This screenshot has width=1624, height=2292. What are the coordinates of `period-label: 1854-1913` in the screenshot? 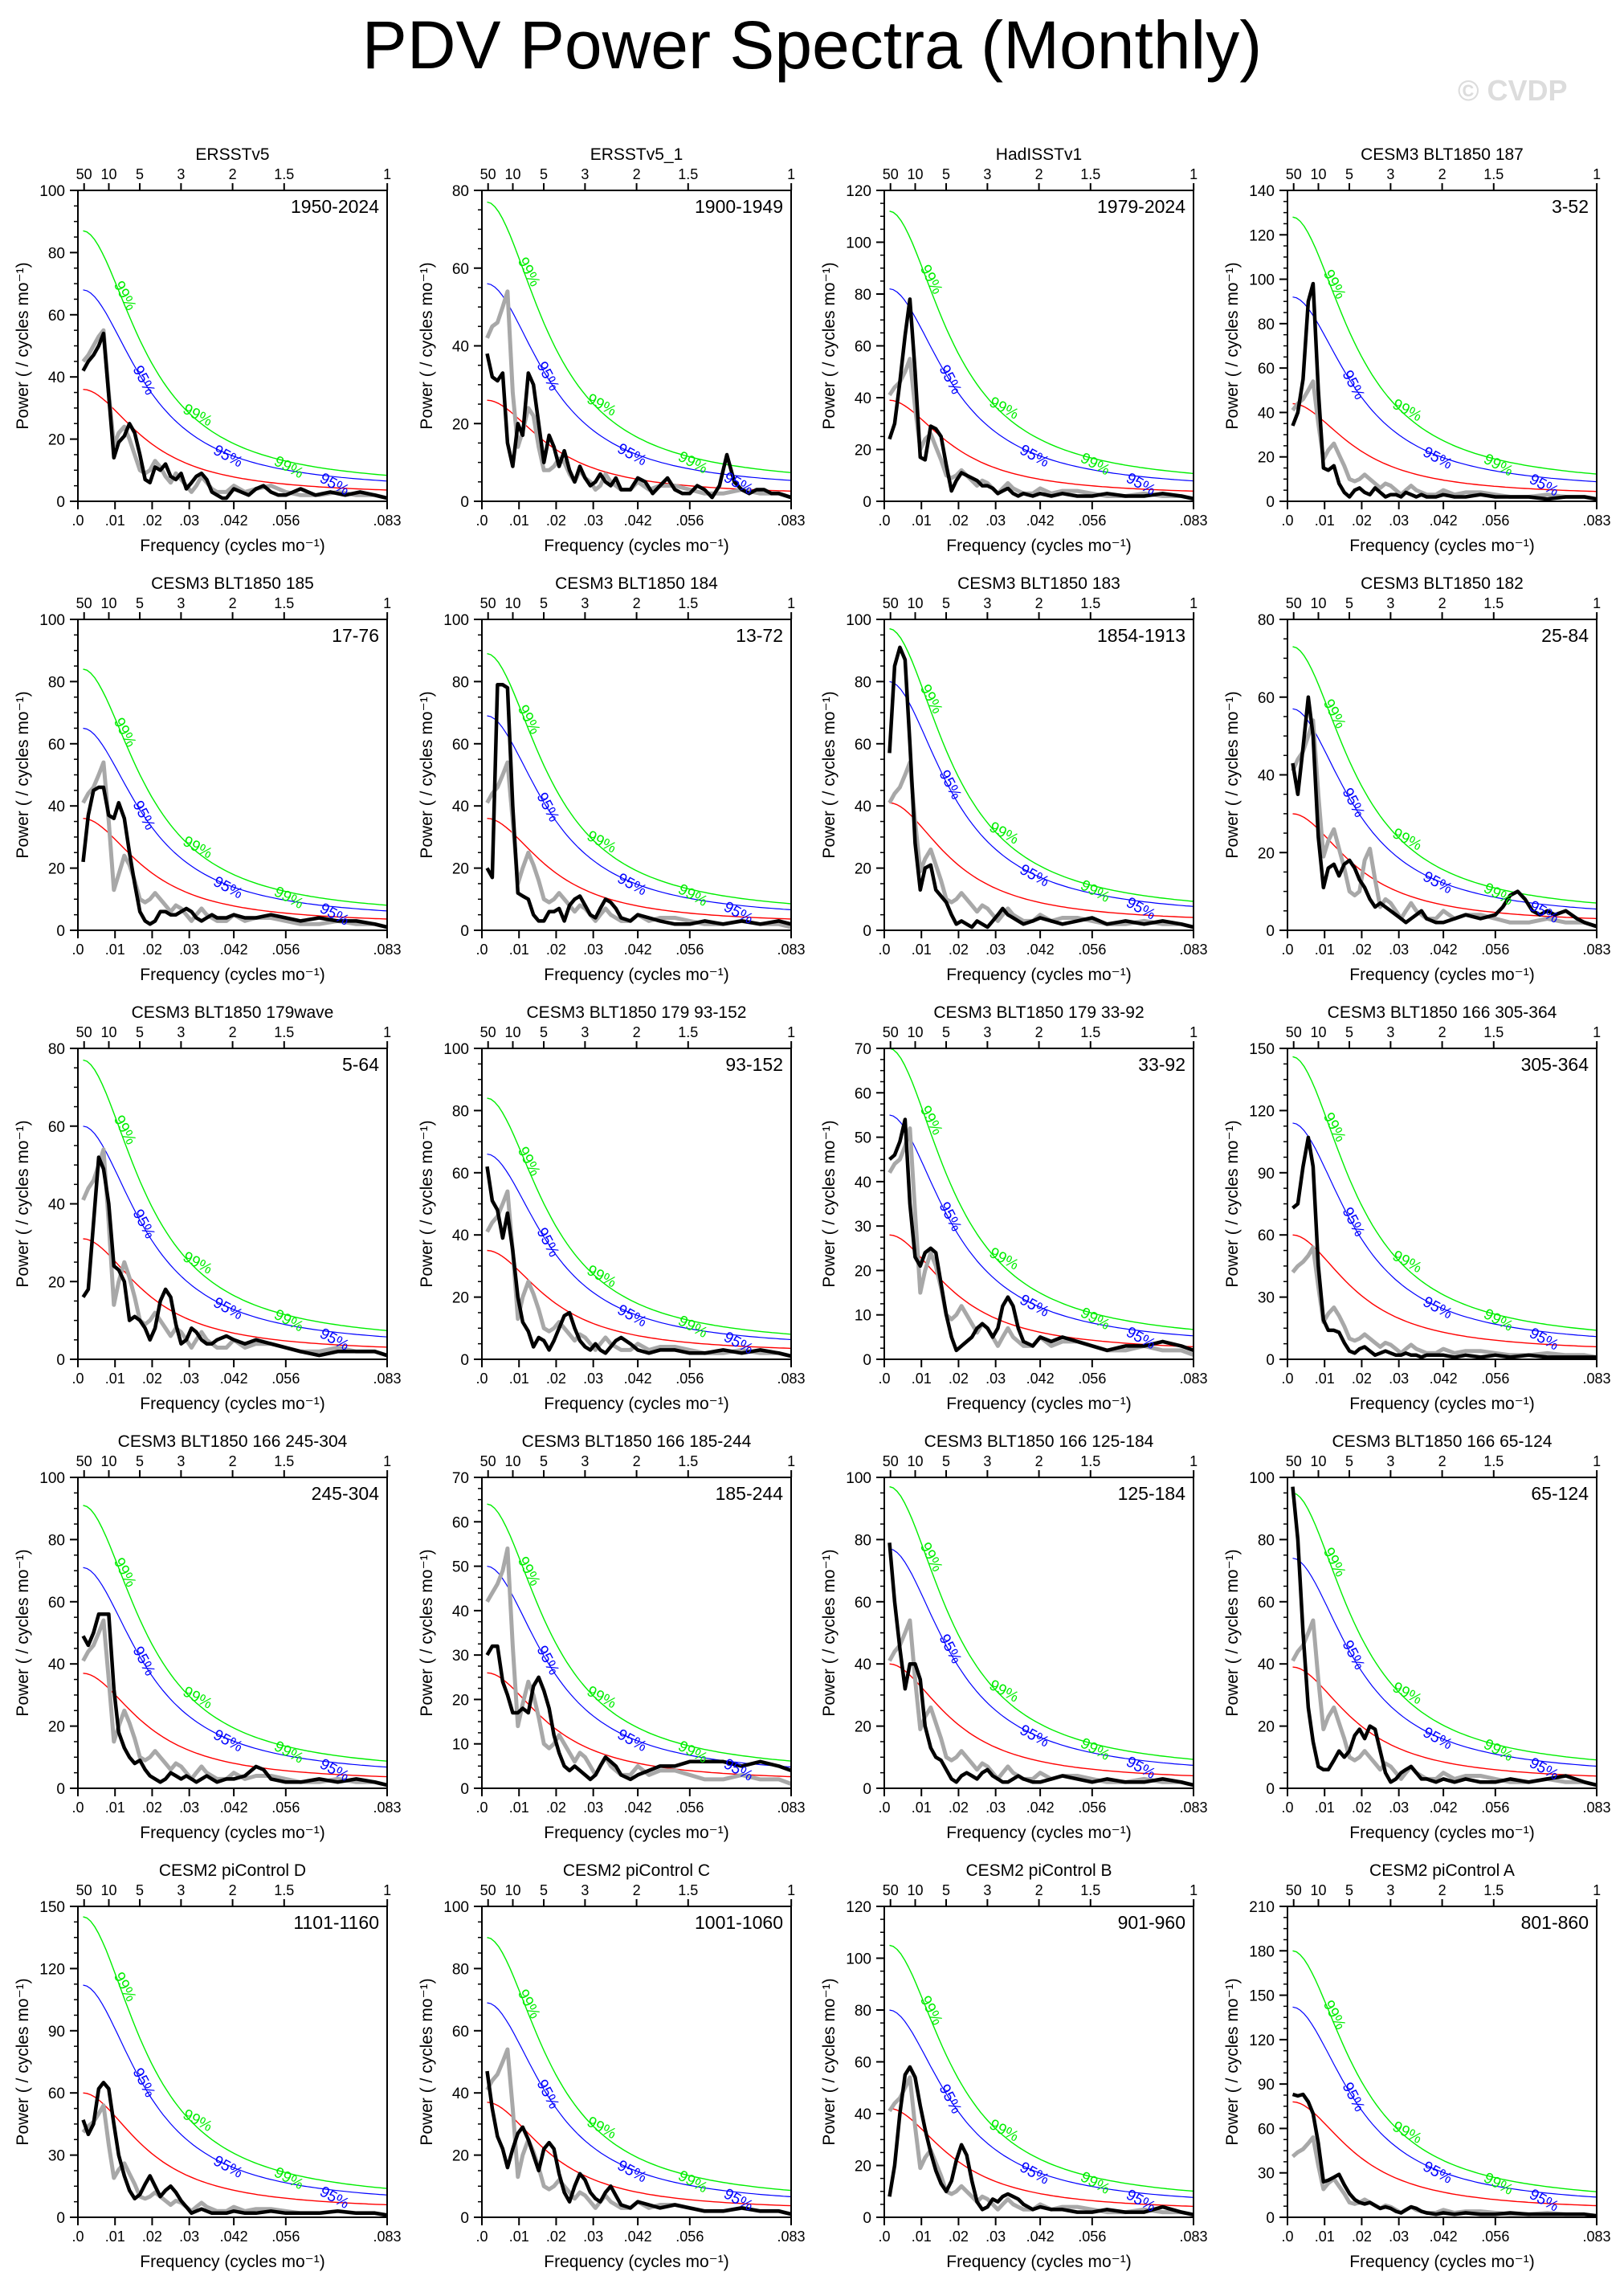 It's located at (1141, 635).